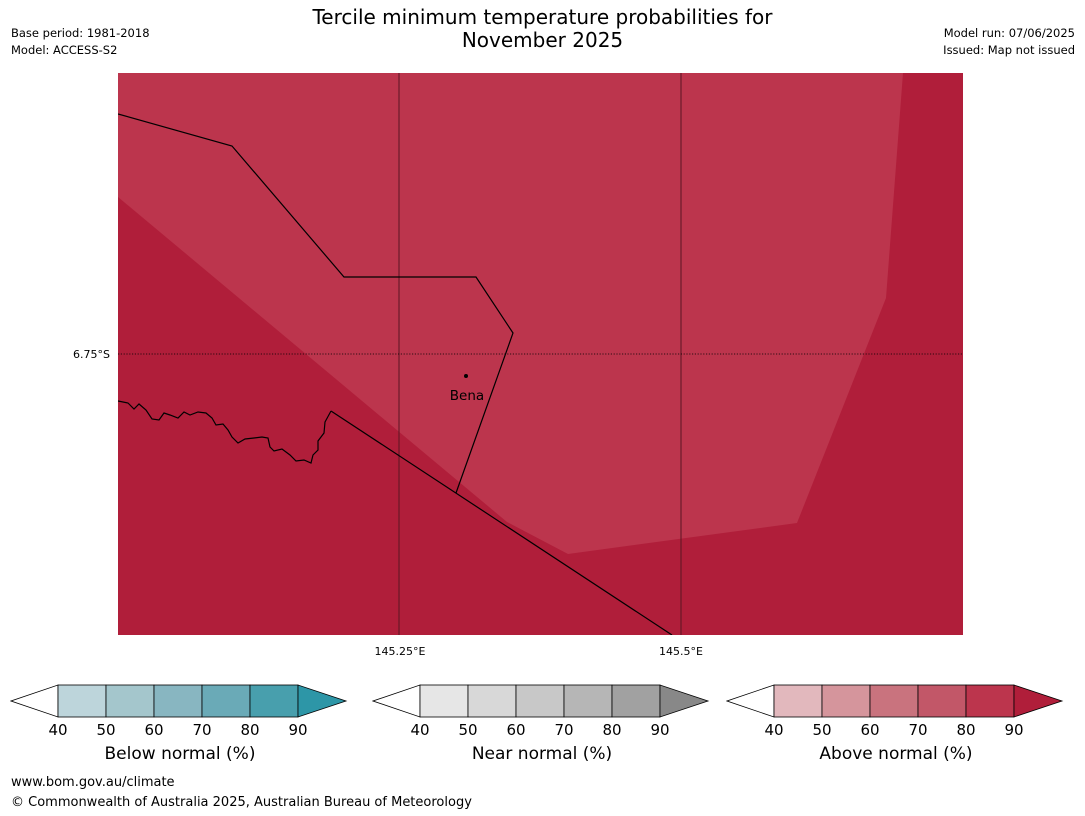 This screenshot has height=816, width=1085. What do you see at coordinates (466, 376) in the screenshot?
I see `place-marker-bena` at bounding box center [466, 376].